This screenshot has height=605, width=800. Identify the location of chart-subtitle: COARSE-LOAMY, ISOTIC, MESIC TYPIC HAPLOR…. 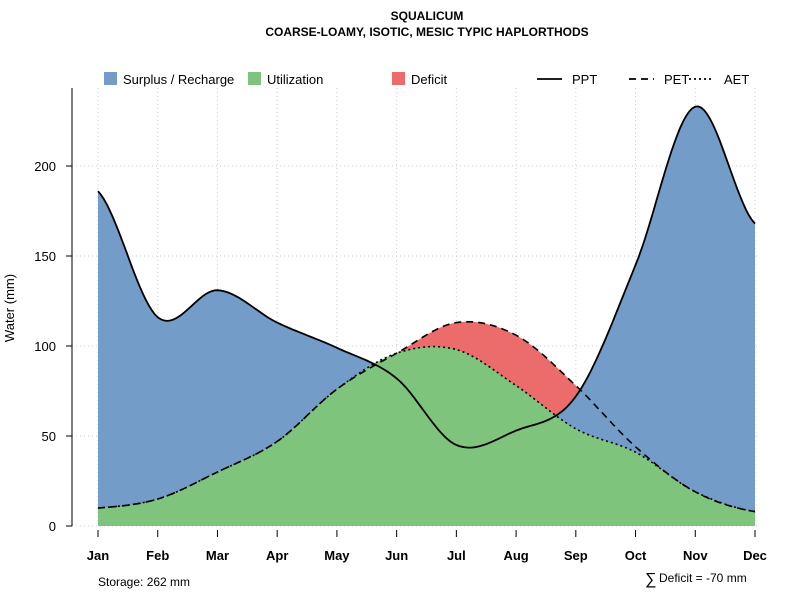
(426, 32).